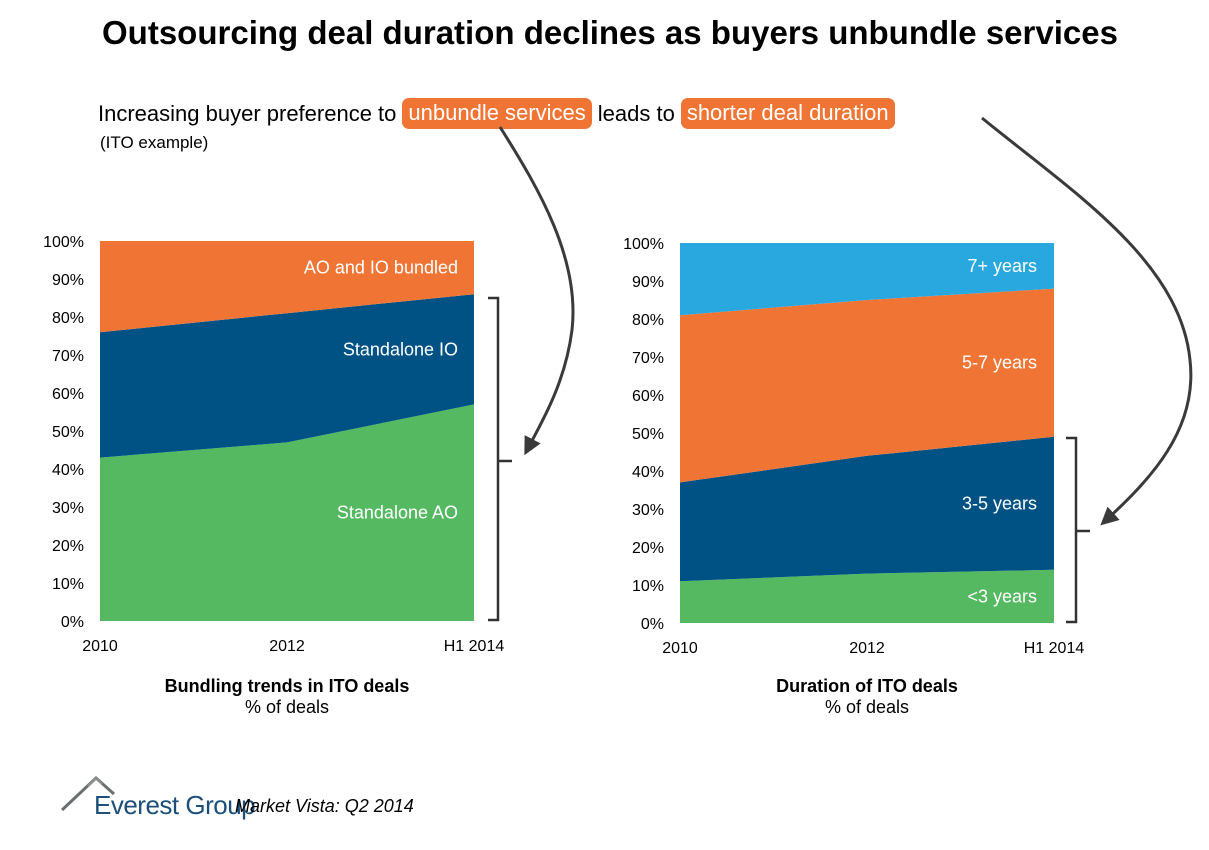  What do you see at coordinates (500, 459) in the screenshot?
I see `bracket-left-chart` at bounding box center [500, 459].